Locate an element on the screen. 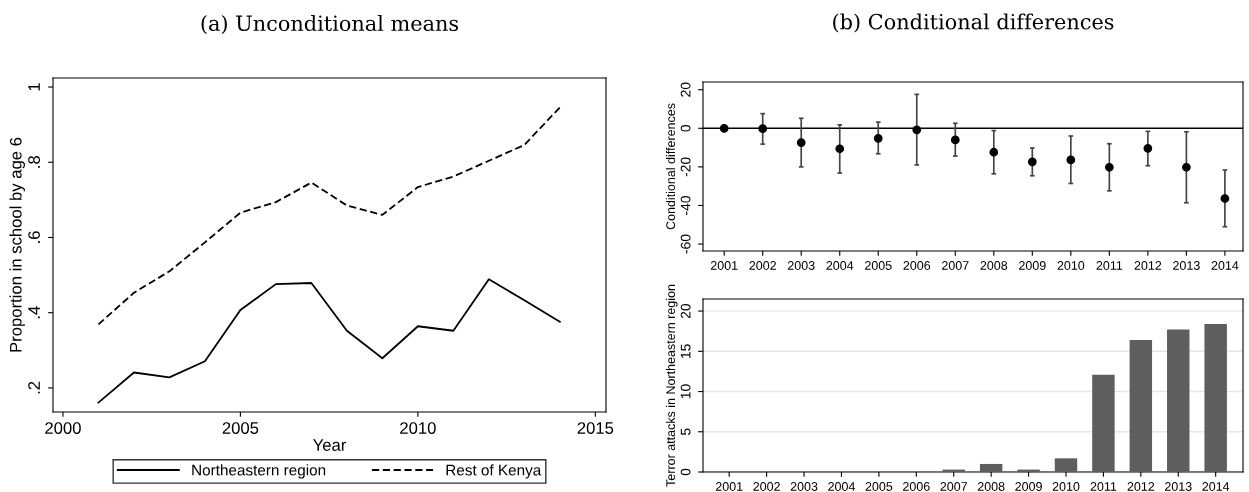  legend-label: Northeastern region is located at coordinates (259, 471).